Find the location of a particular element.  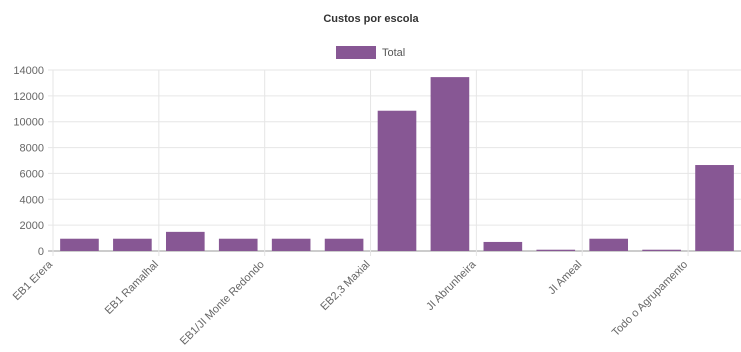

x-tick-label: JI Abrunheira is located at coordinates (451, 285).